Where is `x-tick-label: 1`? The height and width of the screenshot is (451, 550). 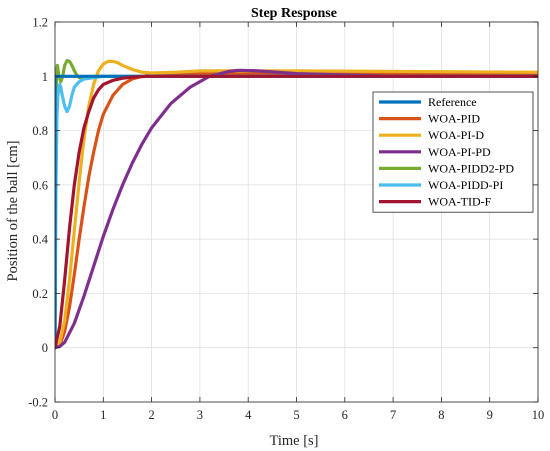 x-tick-label: 1 is located at coordinates (103, 415).